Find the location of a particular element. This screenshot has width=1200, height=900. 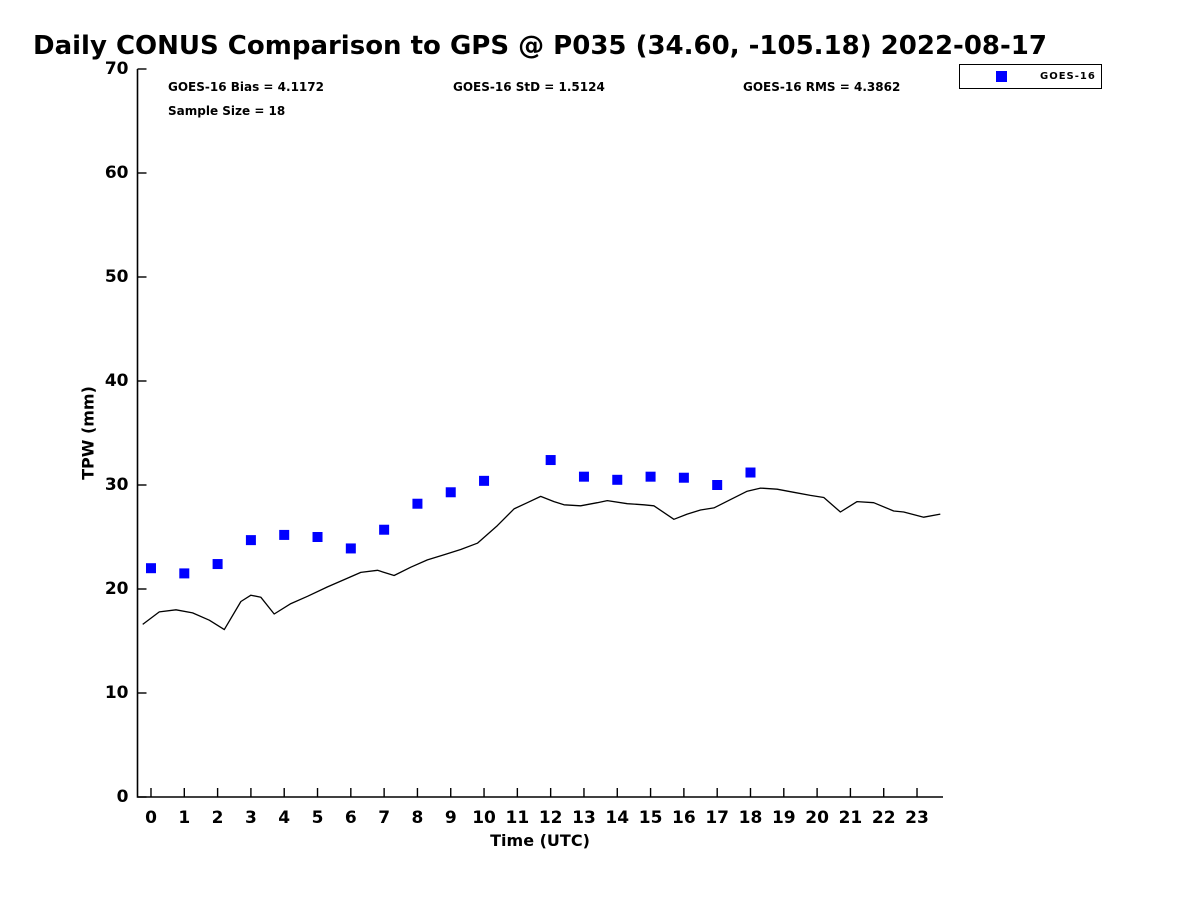

y-tick-label: 10 is located at coordinates (117, 693).